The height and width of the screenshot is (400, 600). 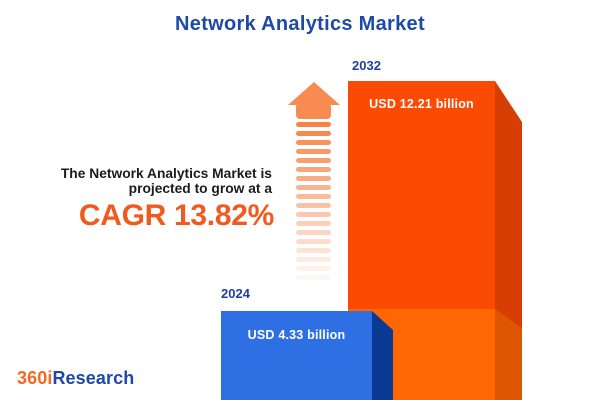 I want to click on growth-arrow-dashes, so click(x=313, y=203).